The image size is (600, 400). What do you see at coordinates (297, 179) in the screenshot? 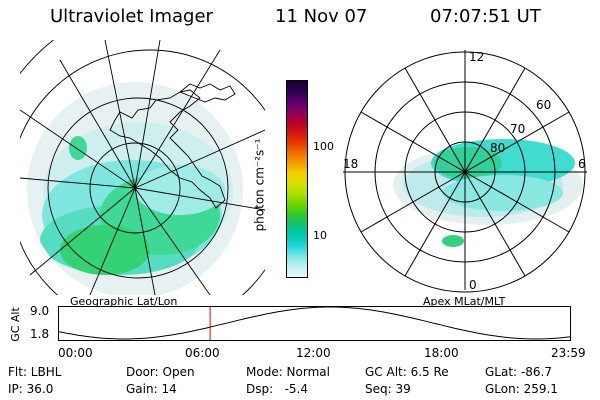
I see `colorbar` at bounding box center [297, 179].